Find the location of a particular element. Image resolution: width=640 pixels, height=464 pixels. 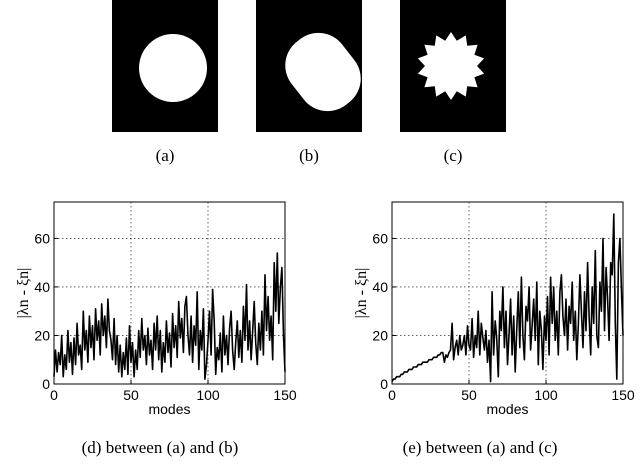

panel-b is located at coordinates (309, 66).